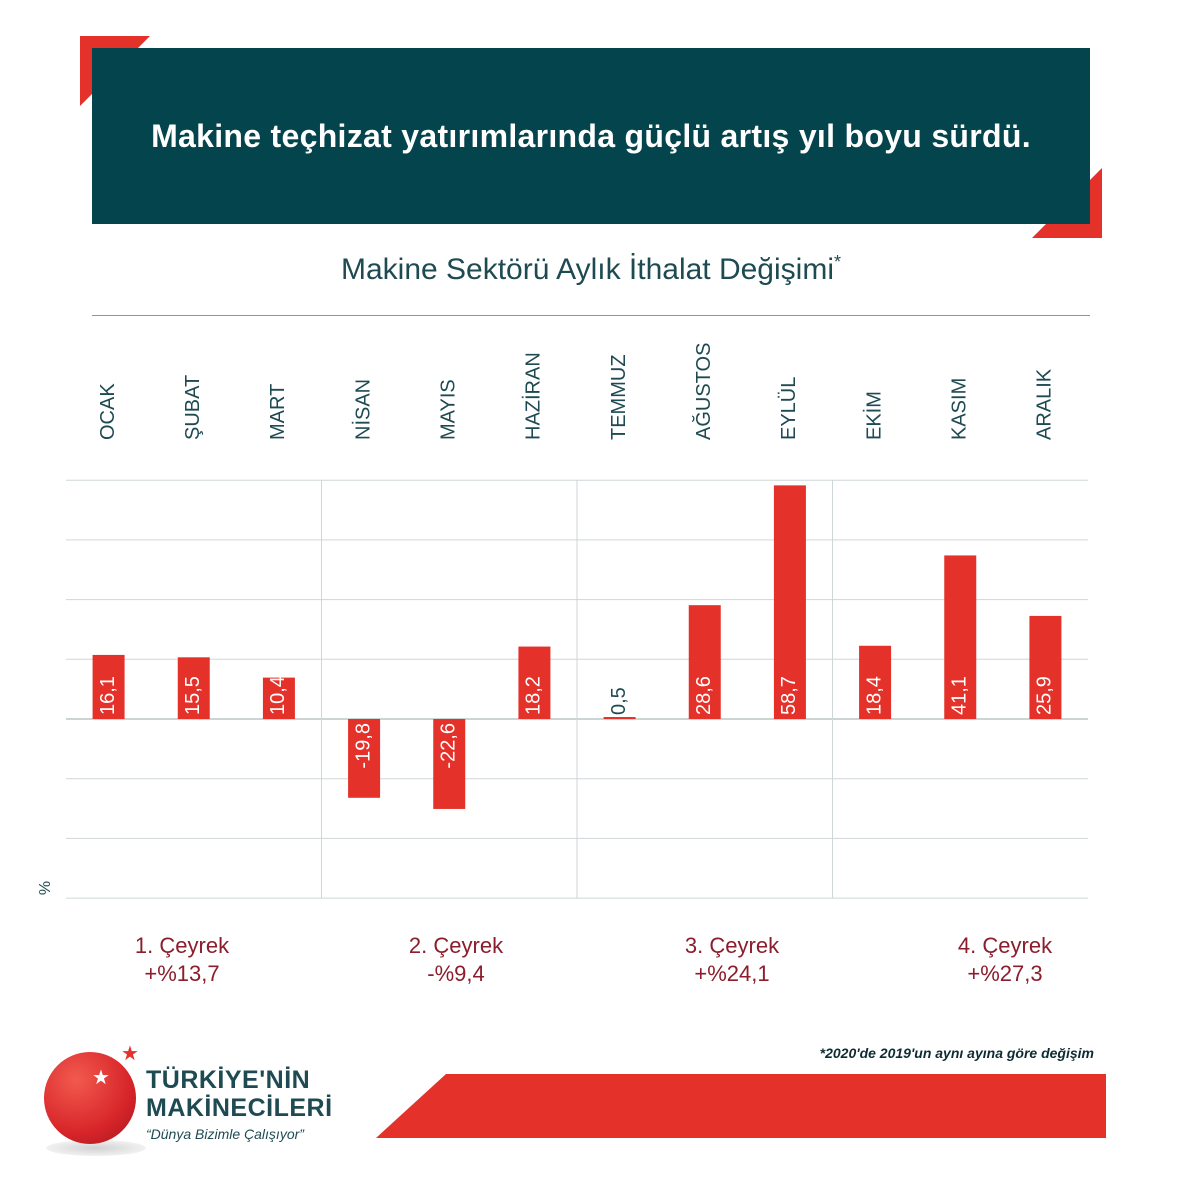 The width and height of the screenshot is (1182, 1182). Describe the element at coordinates (456, 945) in the screenshot. I see `quarter-2-name: 2. Çeyrek` at that location.